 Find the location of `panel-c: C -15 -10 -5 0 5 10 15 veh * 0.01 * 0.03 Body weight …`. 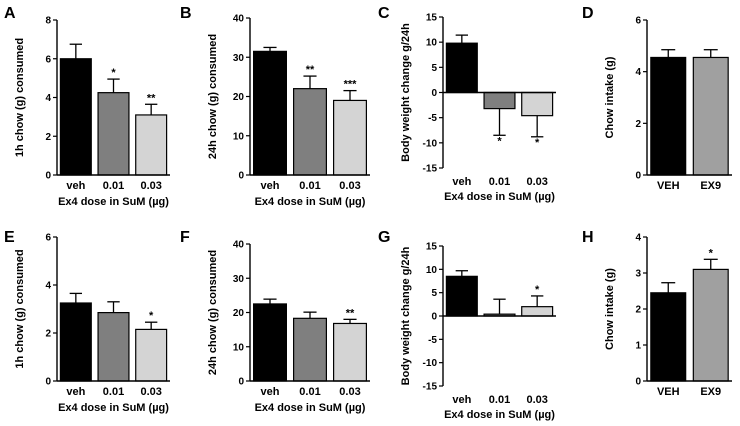

panel-c: C -15 -10 -5 0 5 10 15 veh * 0.01 * 0.03 Body weight … is located at coordinates (467, 104).